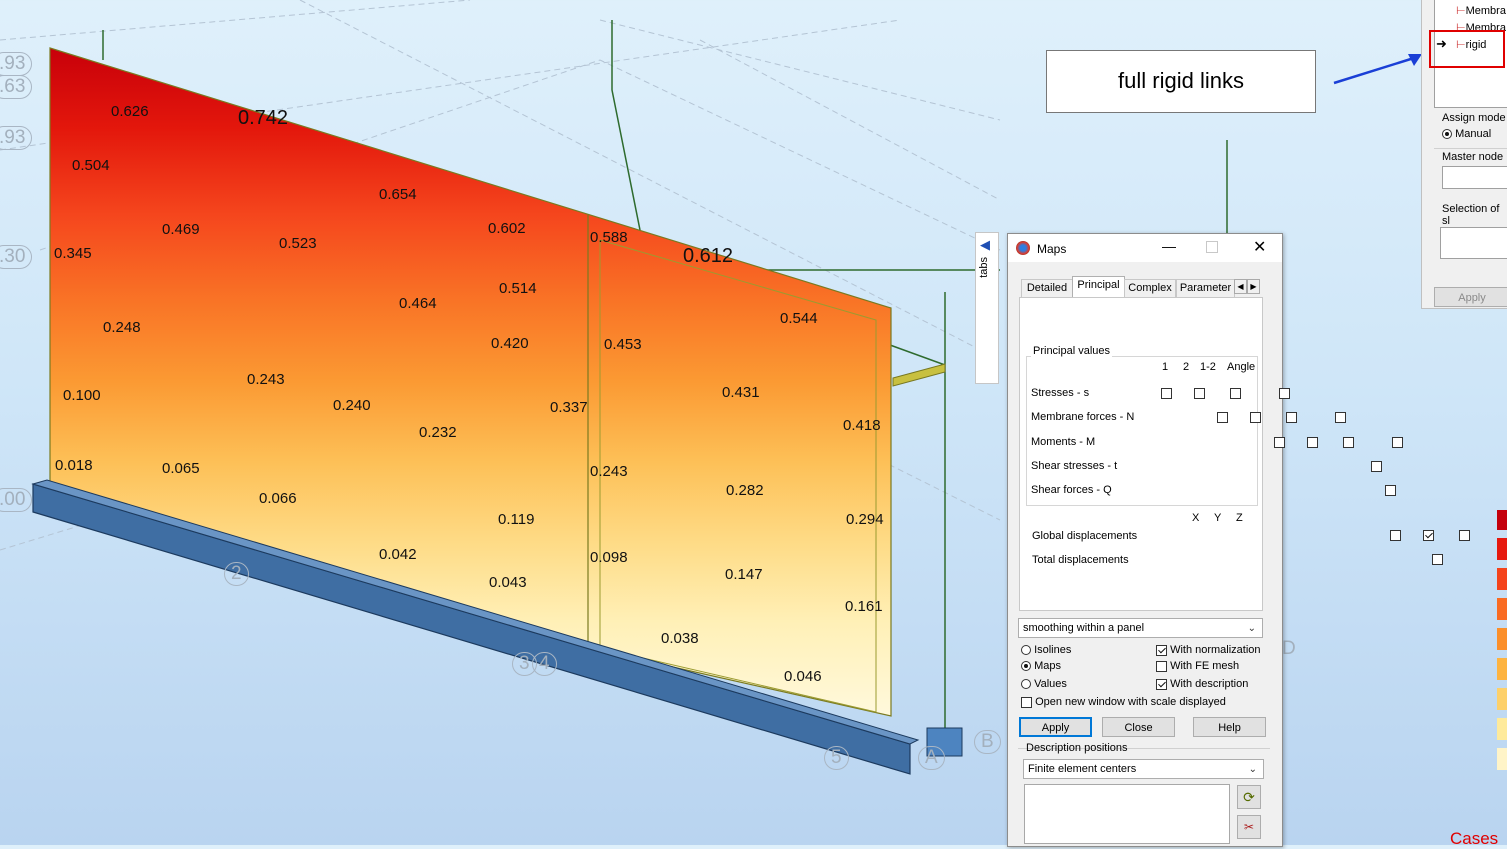 The image size is (1507, 849). I want to click on open-new-window-checkbox: Open new window with scale displayed, so click(1123, 702).